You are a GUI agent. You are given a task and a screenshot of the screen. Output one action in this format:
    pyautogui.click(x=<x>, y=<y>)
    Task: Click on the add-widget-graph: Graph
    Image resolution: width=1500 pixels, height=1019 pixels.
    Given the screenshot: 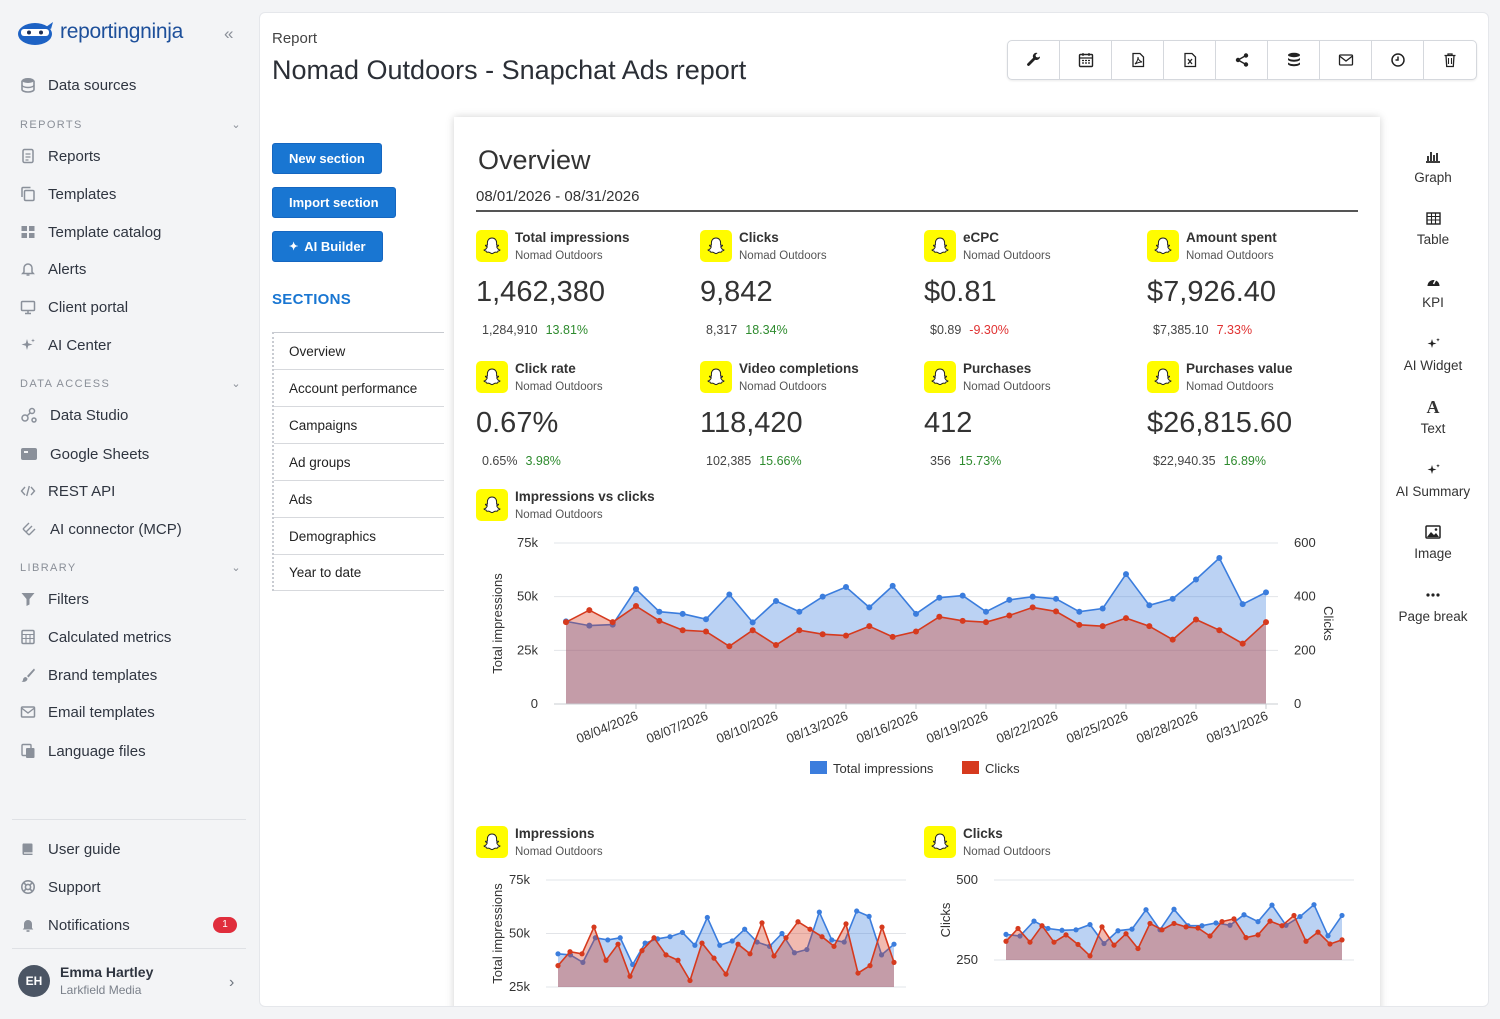 What is the action you would take?
    pyautogui.click(x=1433, y=165)
    